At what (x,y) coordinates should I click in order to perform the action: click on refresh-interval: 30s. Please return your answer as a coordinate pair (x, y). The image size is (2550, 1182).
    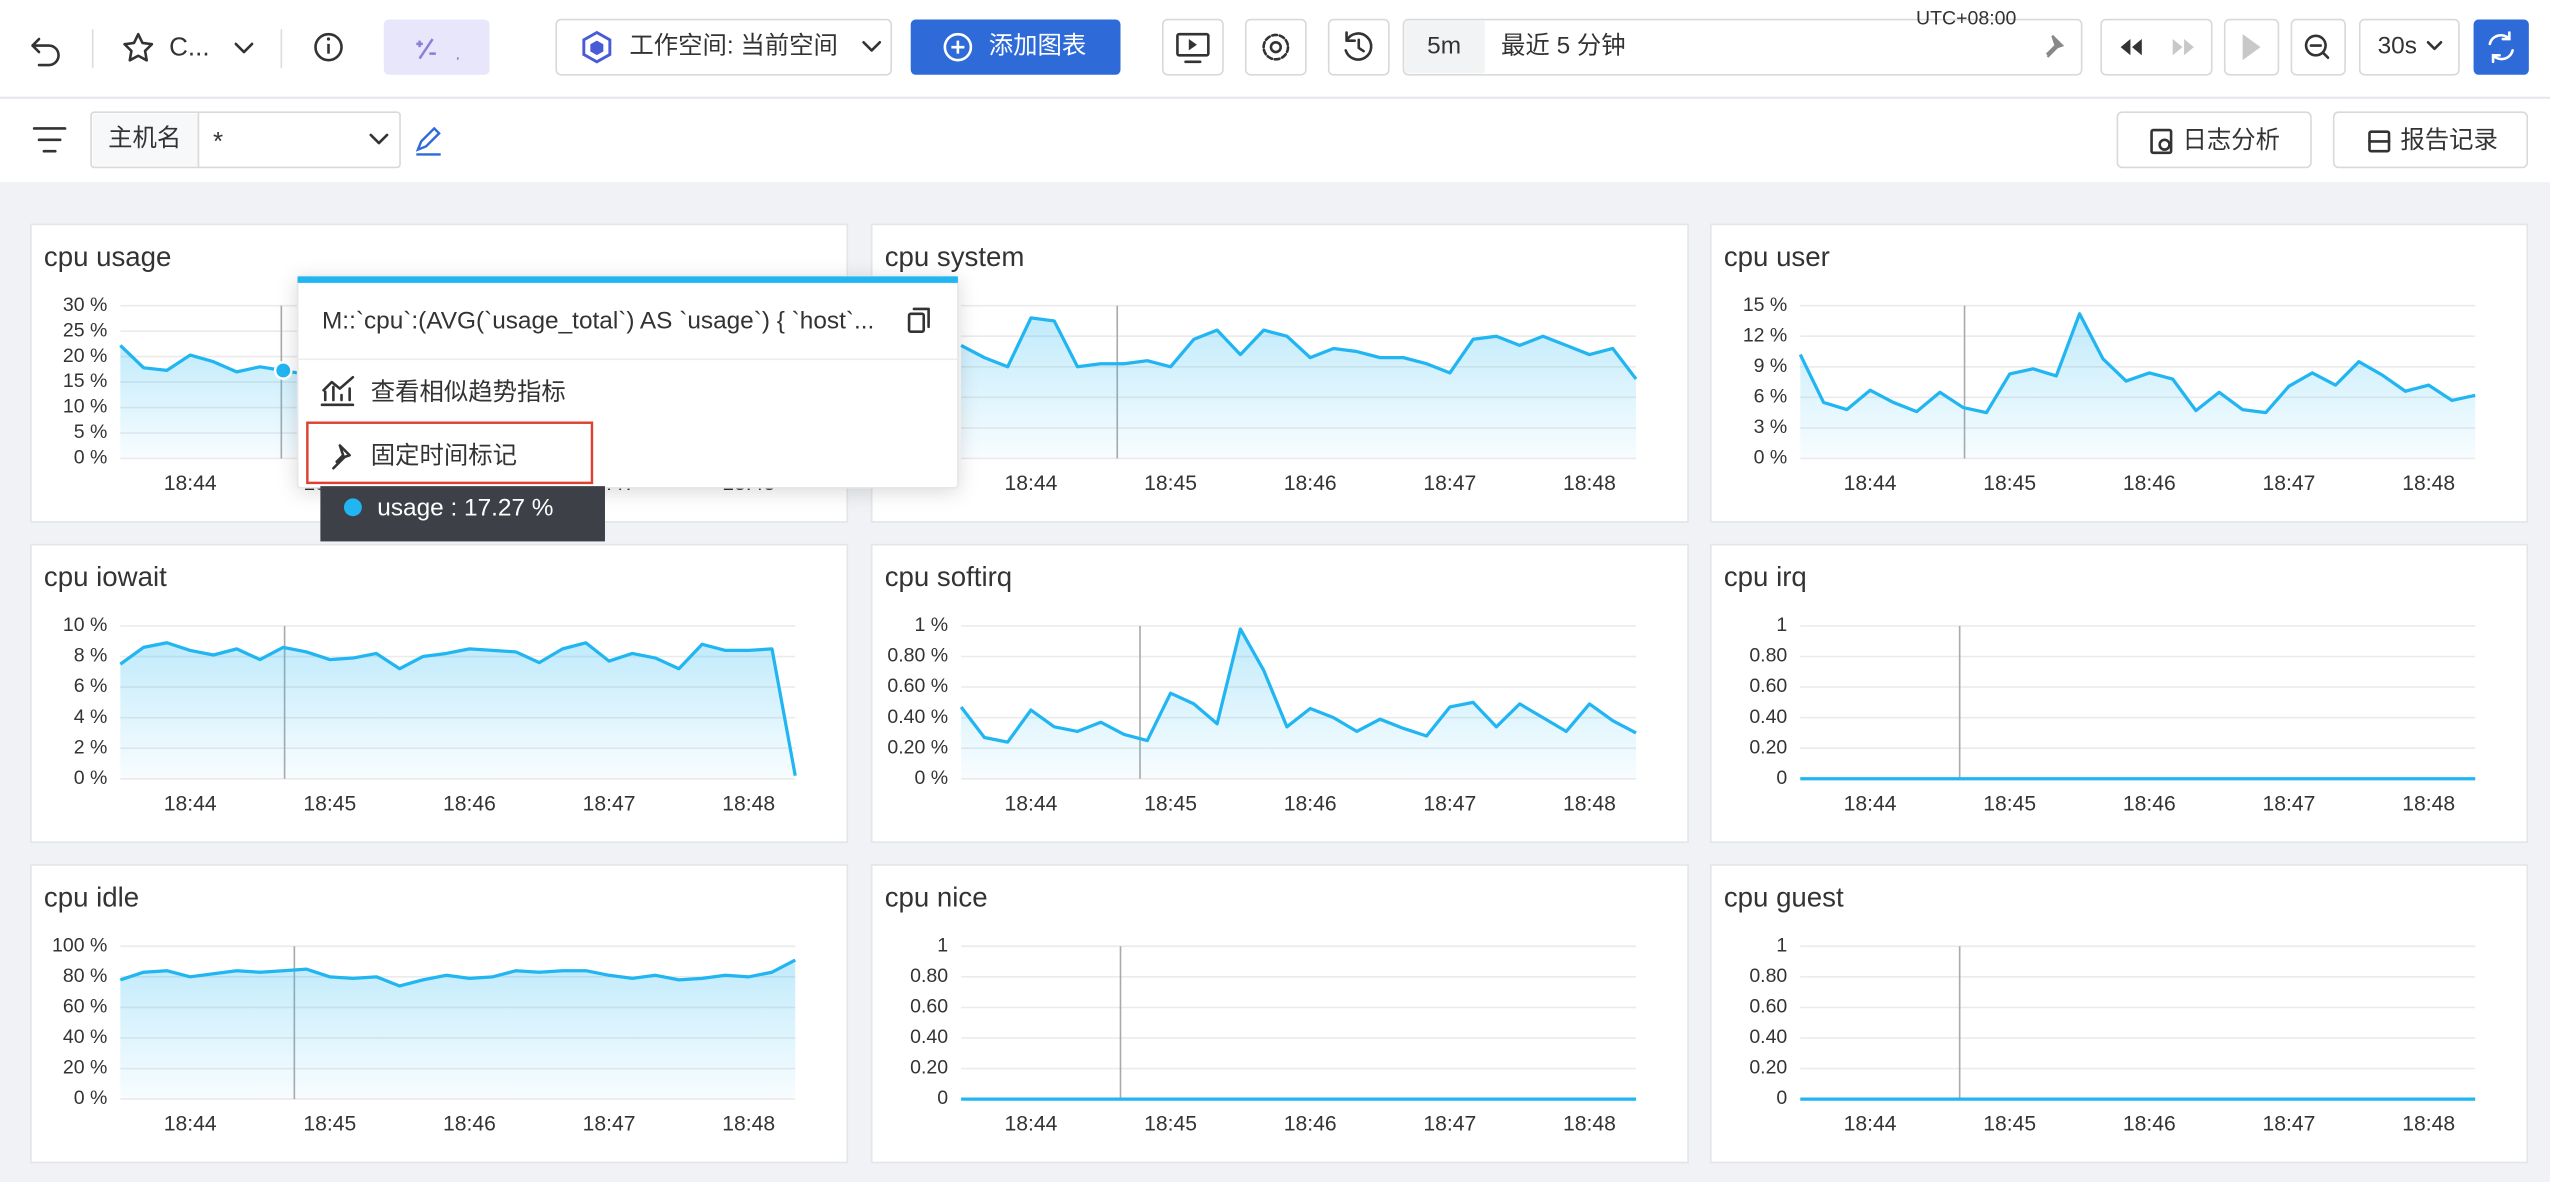
    Looking at the image, I should click on (2397, 46).